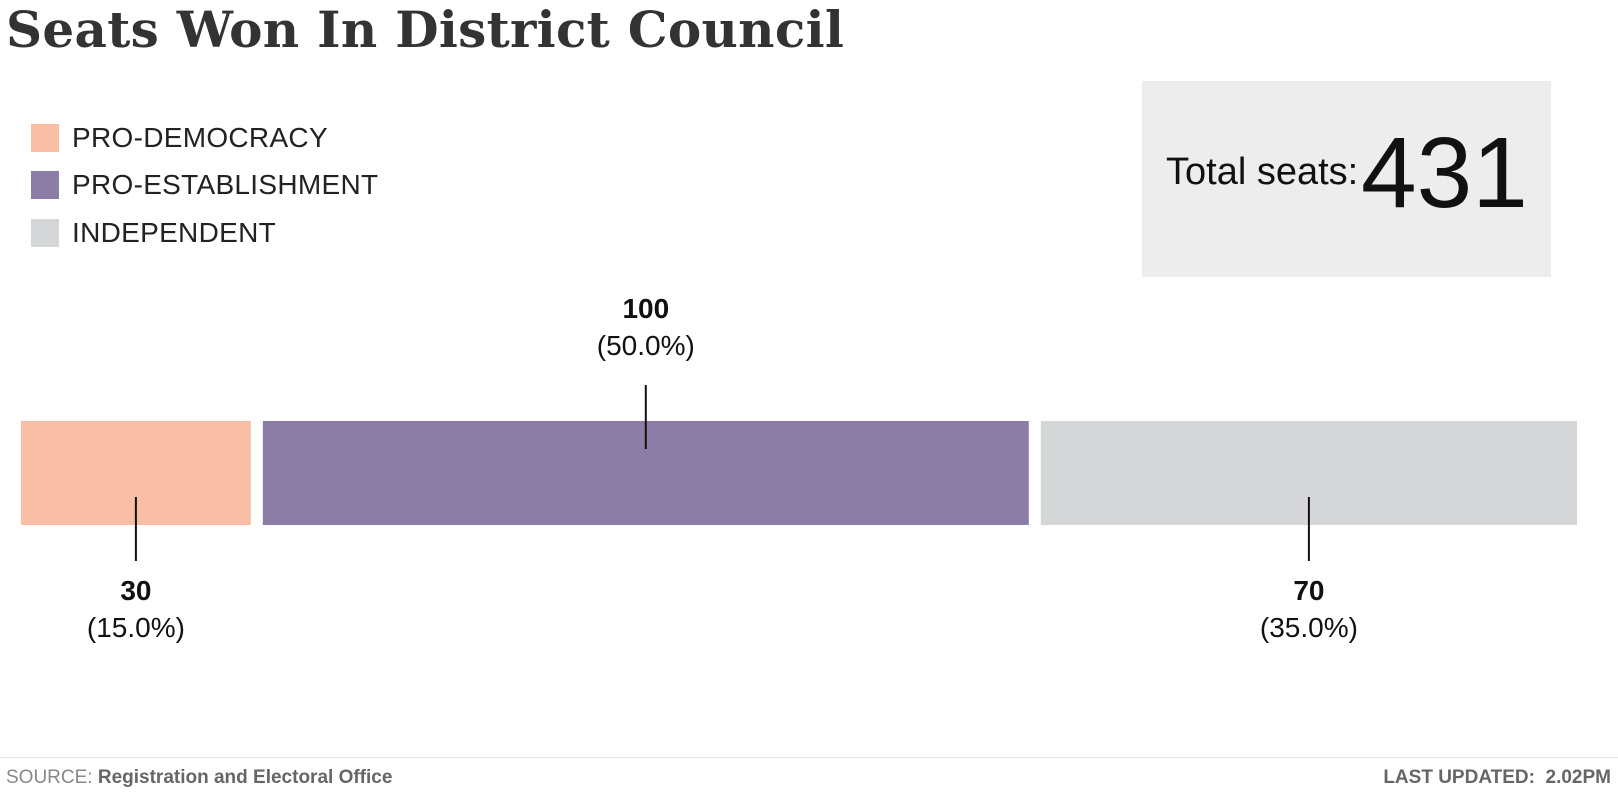  I want to click on legend-item-pro-democracy: PRO-DEMOCRACY, so click(204, 138).